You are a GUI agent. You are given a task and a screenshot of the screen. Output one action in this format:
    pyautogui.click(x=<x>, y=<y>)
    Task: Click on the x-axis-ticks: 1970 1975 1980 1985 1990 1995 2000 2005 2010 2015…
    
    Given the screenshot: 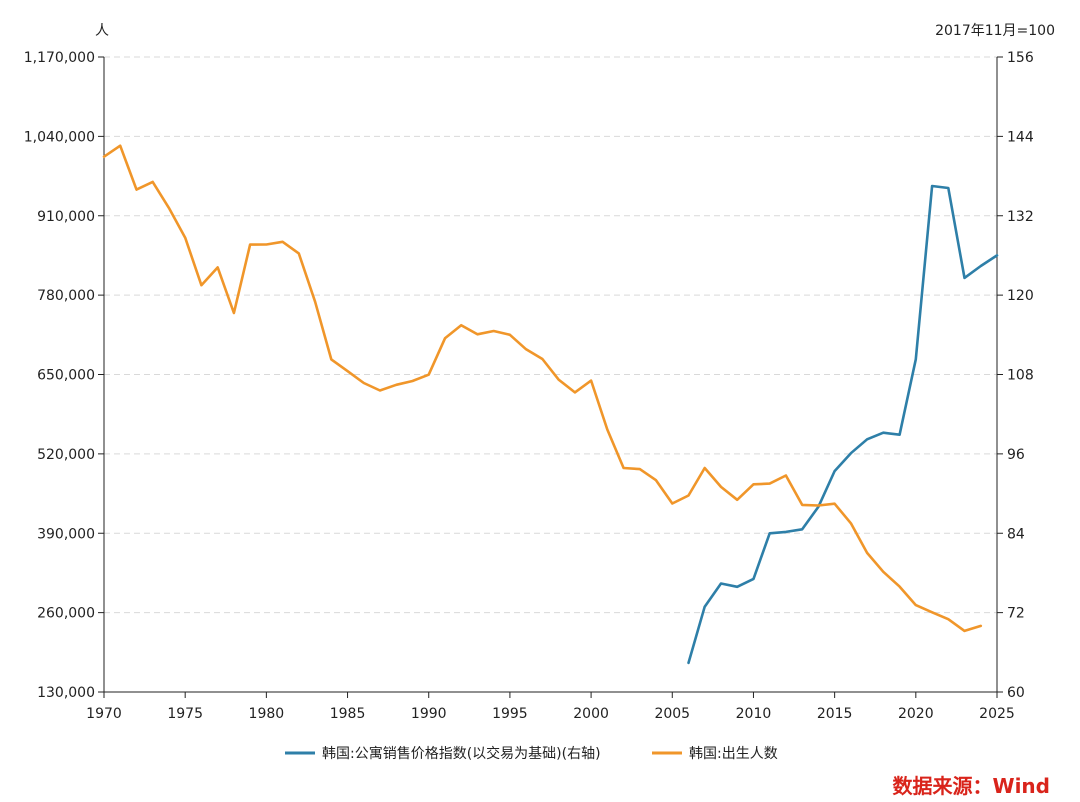 What is the action you would take?
    pyautogui.click(x=550, y=707)
    